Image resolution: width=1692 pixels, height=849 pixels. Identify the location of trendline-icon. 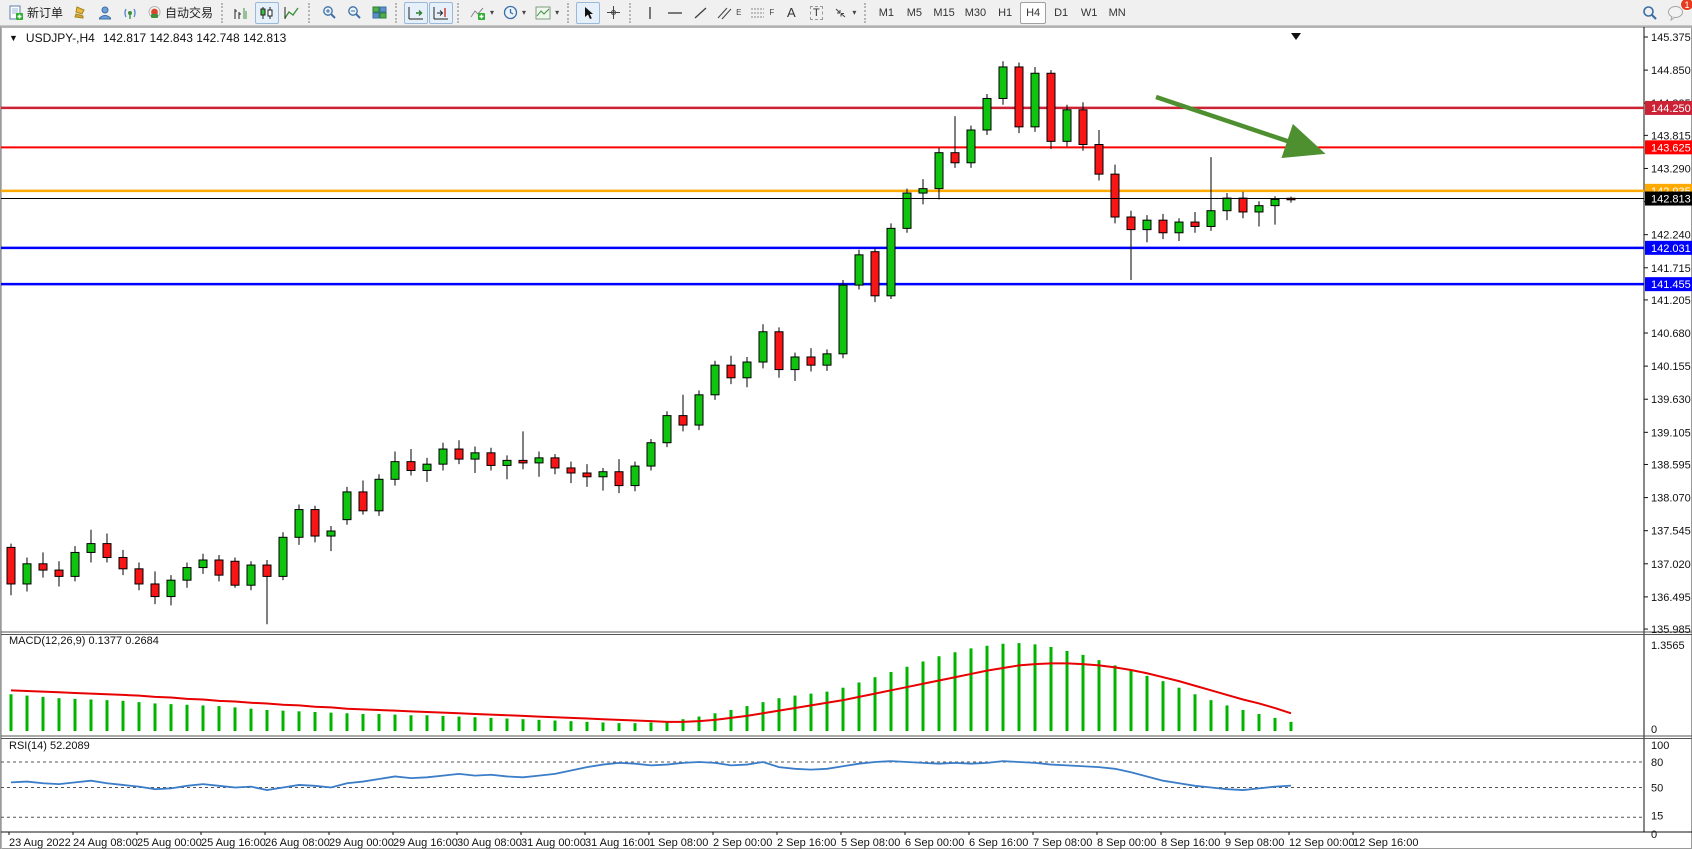
(700, 12).